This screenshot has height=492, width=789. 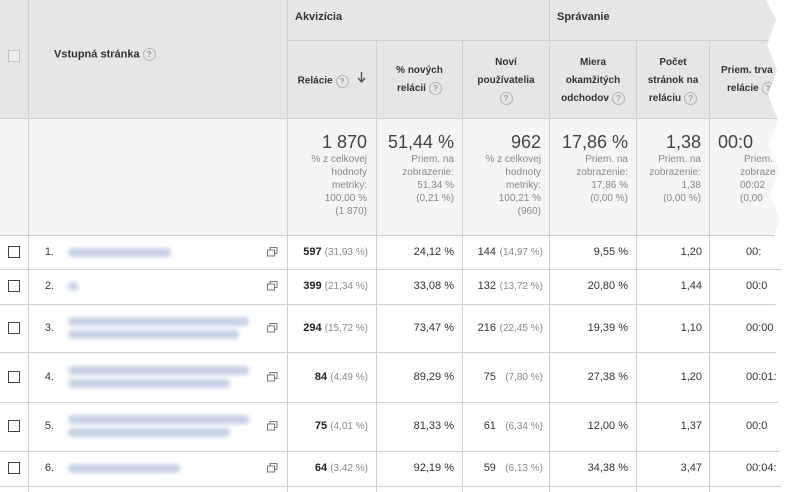 I want to click on cell-bounce-rate: 19,39 %, so click(x=607, y=327).